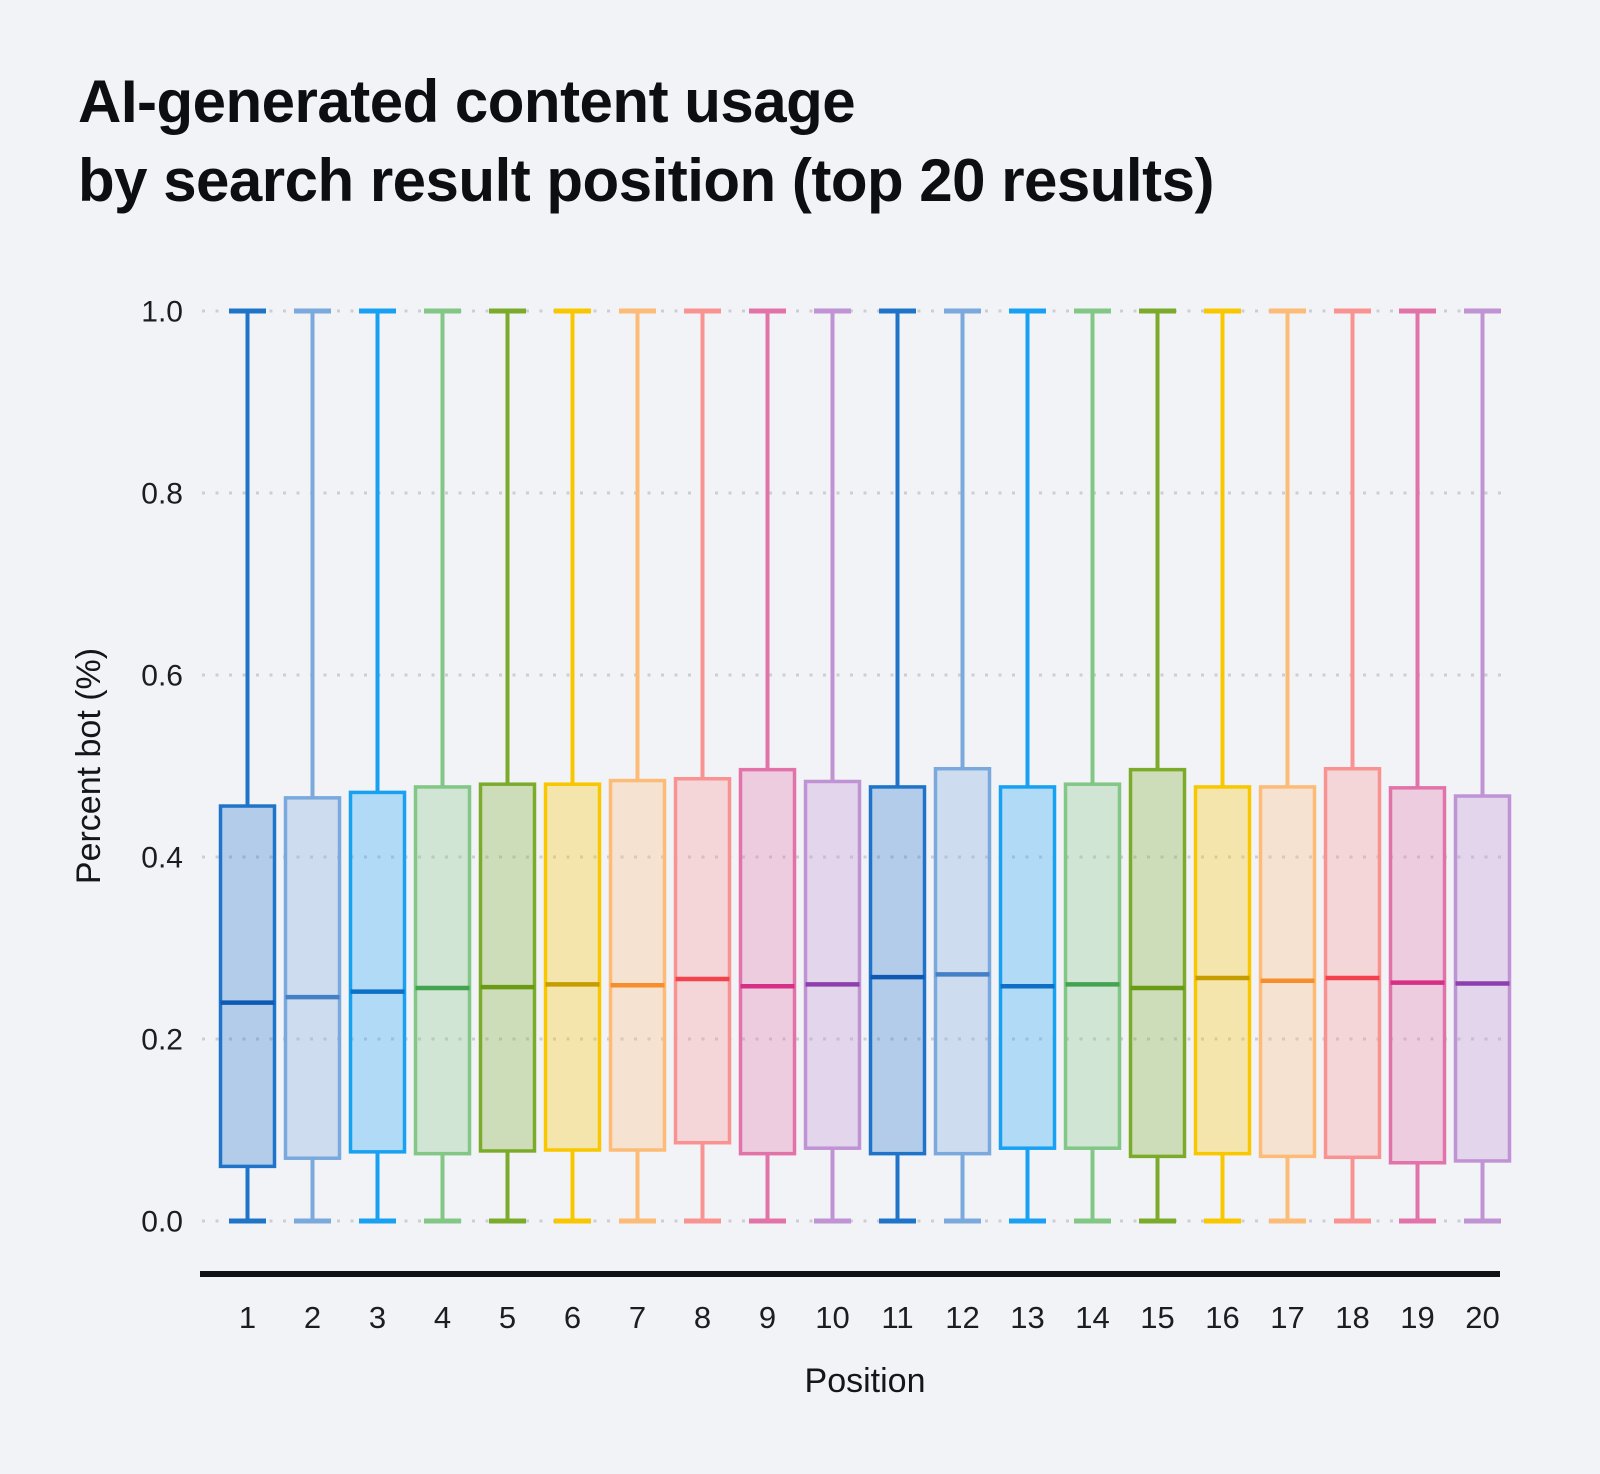 The image size is (1600, 1474). I want to click on x-tick-label-2: 2, so click(312, 1317).